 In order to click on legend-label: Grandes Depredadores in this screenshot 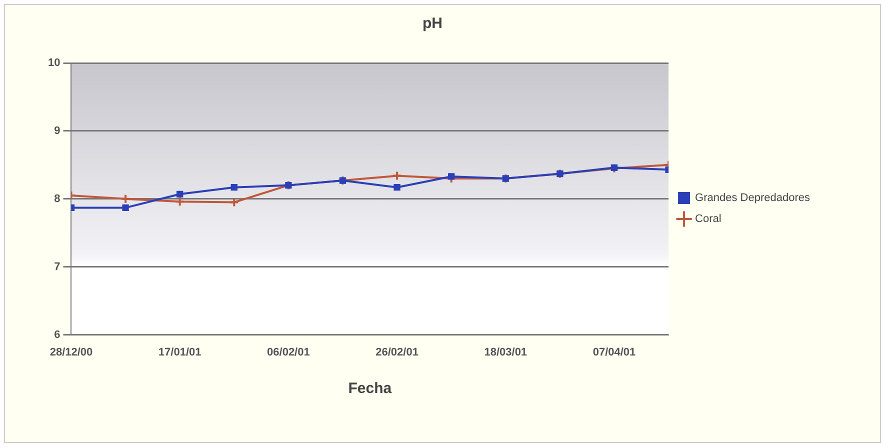, I will do `click(752, 198)`.